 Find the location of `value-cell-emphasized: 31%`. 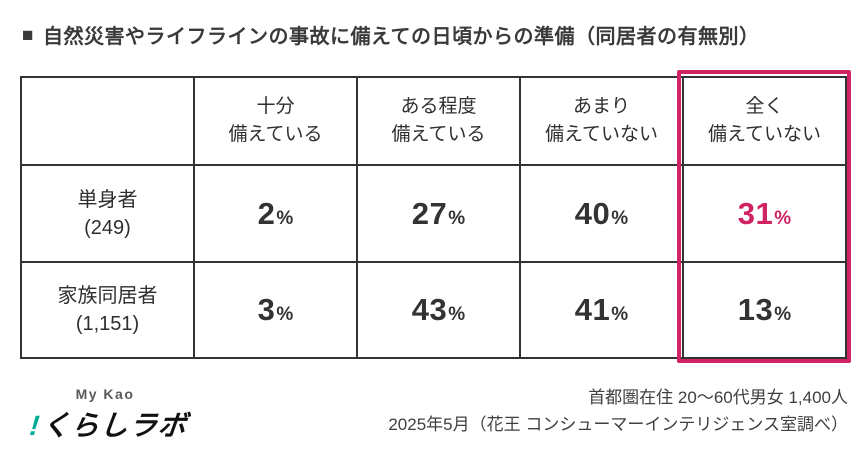

value-cell-emphasized: 31% is located at coordinates (764, 213).